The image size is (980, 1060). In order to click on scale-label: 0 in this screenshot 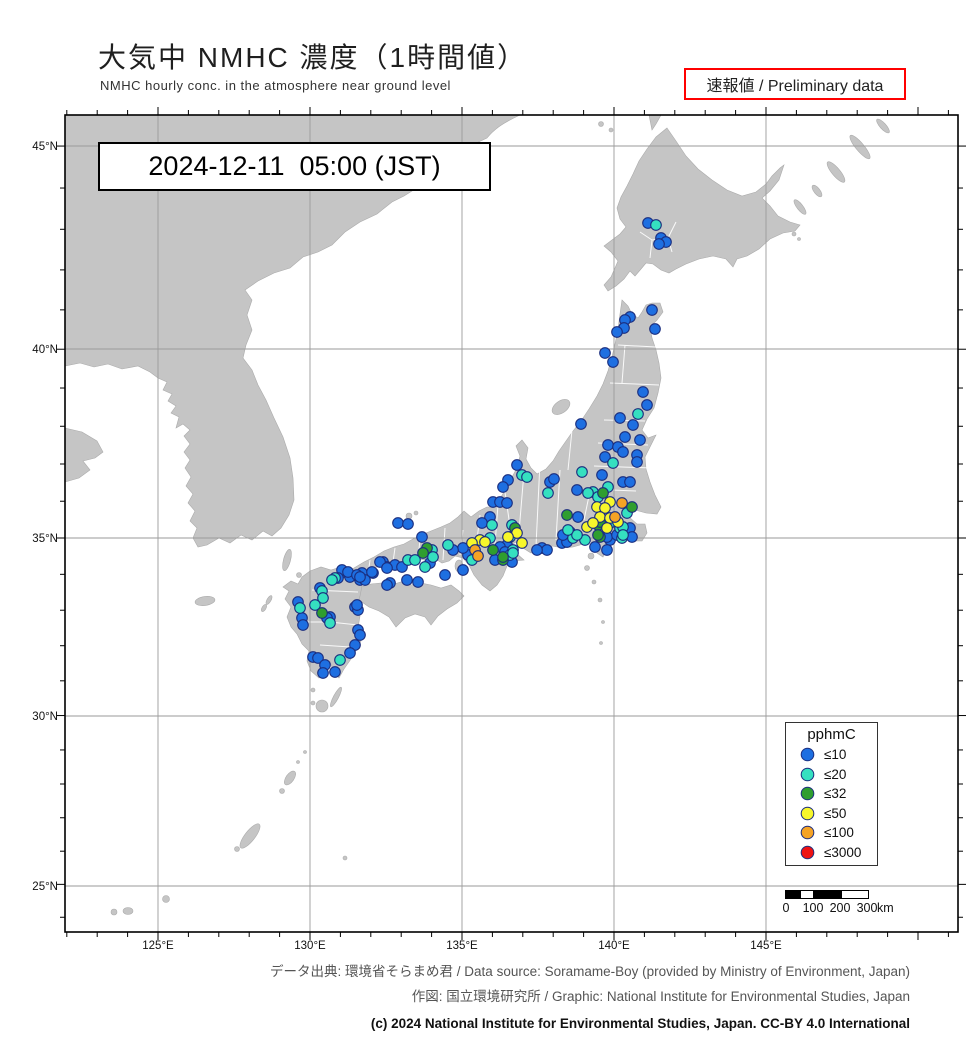, I will do `click(786, 908)`.